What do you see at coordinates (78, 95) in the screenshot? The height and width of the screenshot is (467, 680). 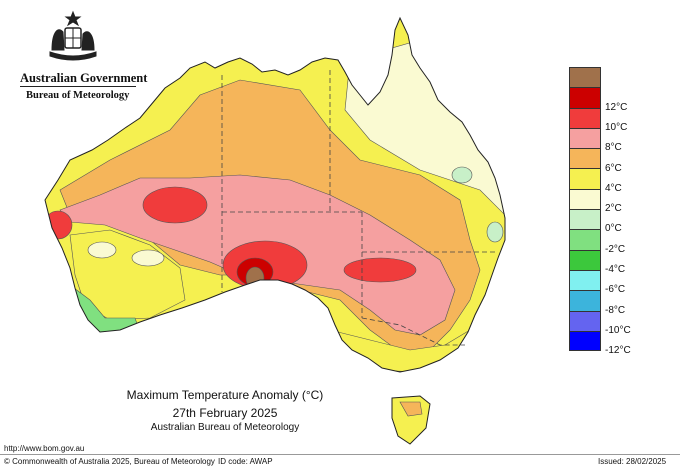 I see `bureau-title: Bureau of Meteorology` at bounding box center [78, 95].